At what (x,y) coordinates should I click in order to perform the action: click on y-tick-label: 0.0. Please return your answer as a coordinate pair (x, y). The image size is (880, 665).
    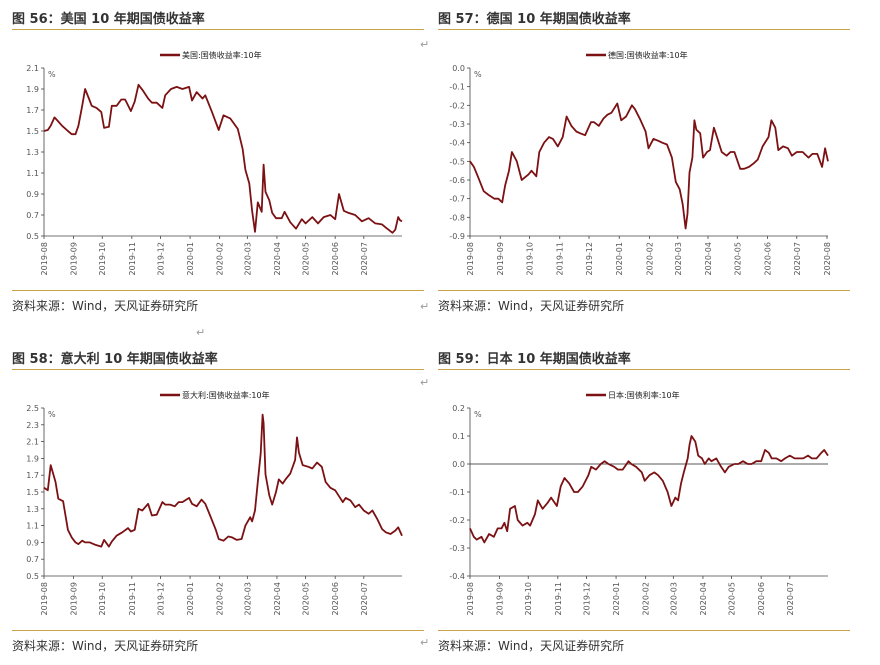
    Looking at the image, I should click on (458, 464).